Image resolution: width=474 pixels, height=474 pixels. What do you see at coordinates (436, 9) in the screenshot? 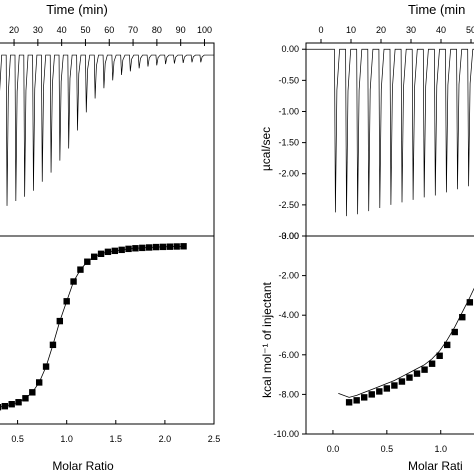
I see `right-top-x-axis-title: Time (min` at bounding box center [436, 9].